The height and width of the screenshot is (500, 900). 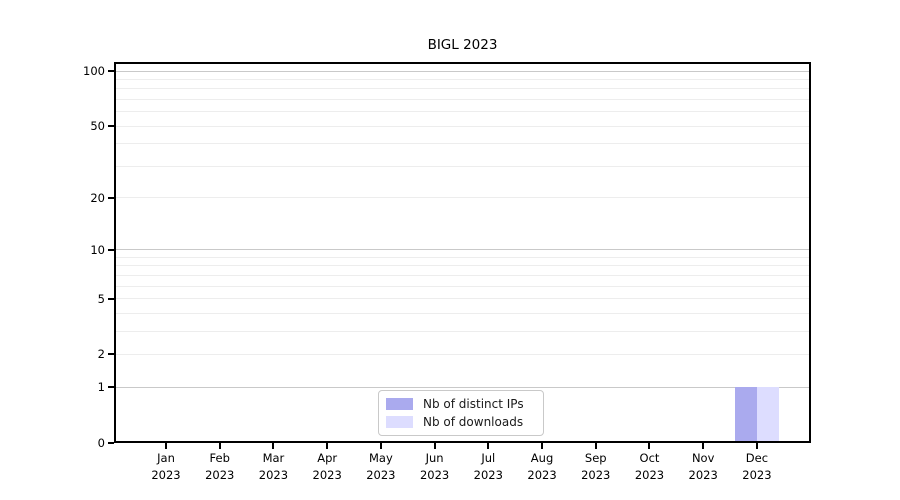 What do you see at coordinates (273, 458) in the screenshot?
I see `x-tick-month: Mar` at bounding box center [273, 458].